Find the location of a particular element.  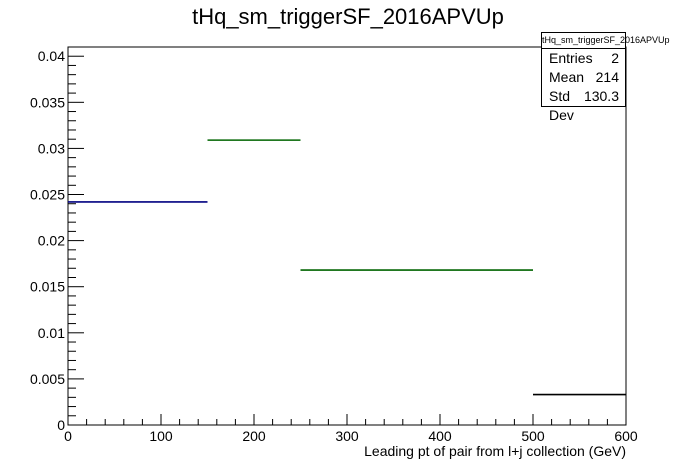

y-tick-label: 0.035 is located at coordinates (47, 102).